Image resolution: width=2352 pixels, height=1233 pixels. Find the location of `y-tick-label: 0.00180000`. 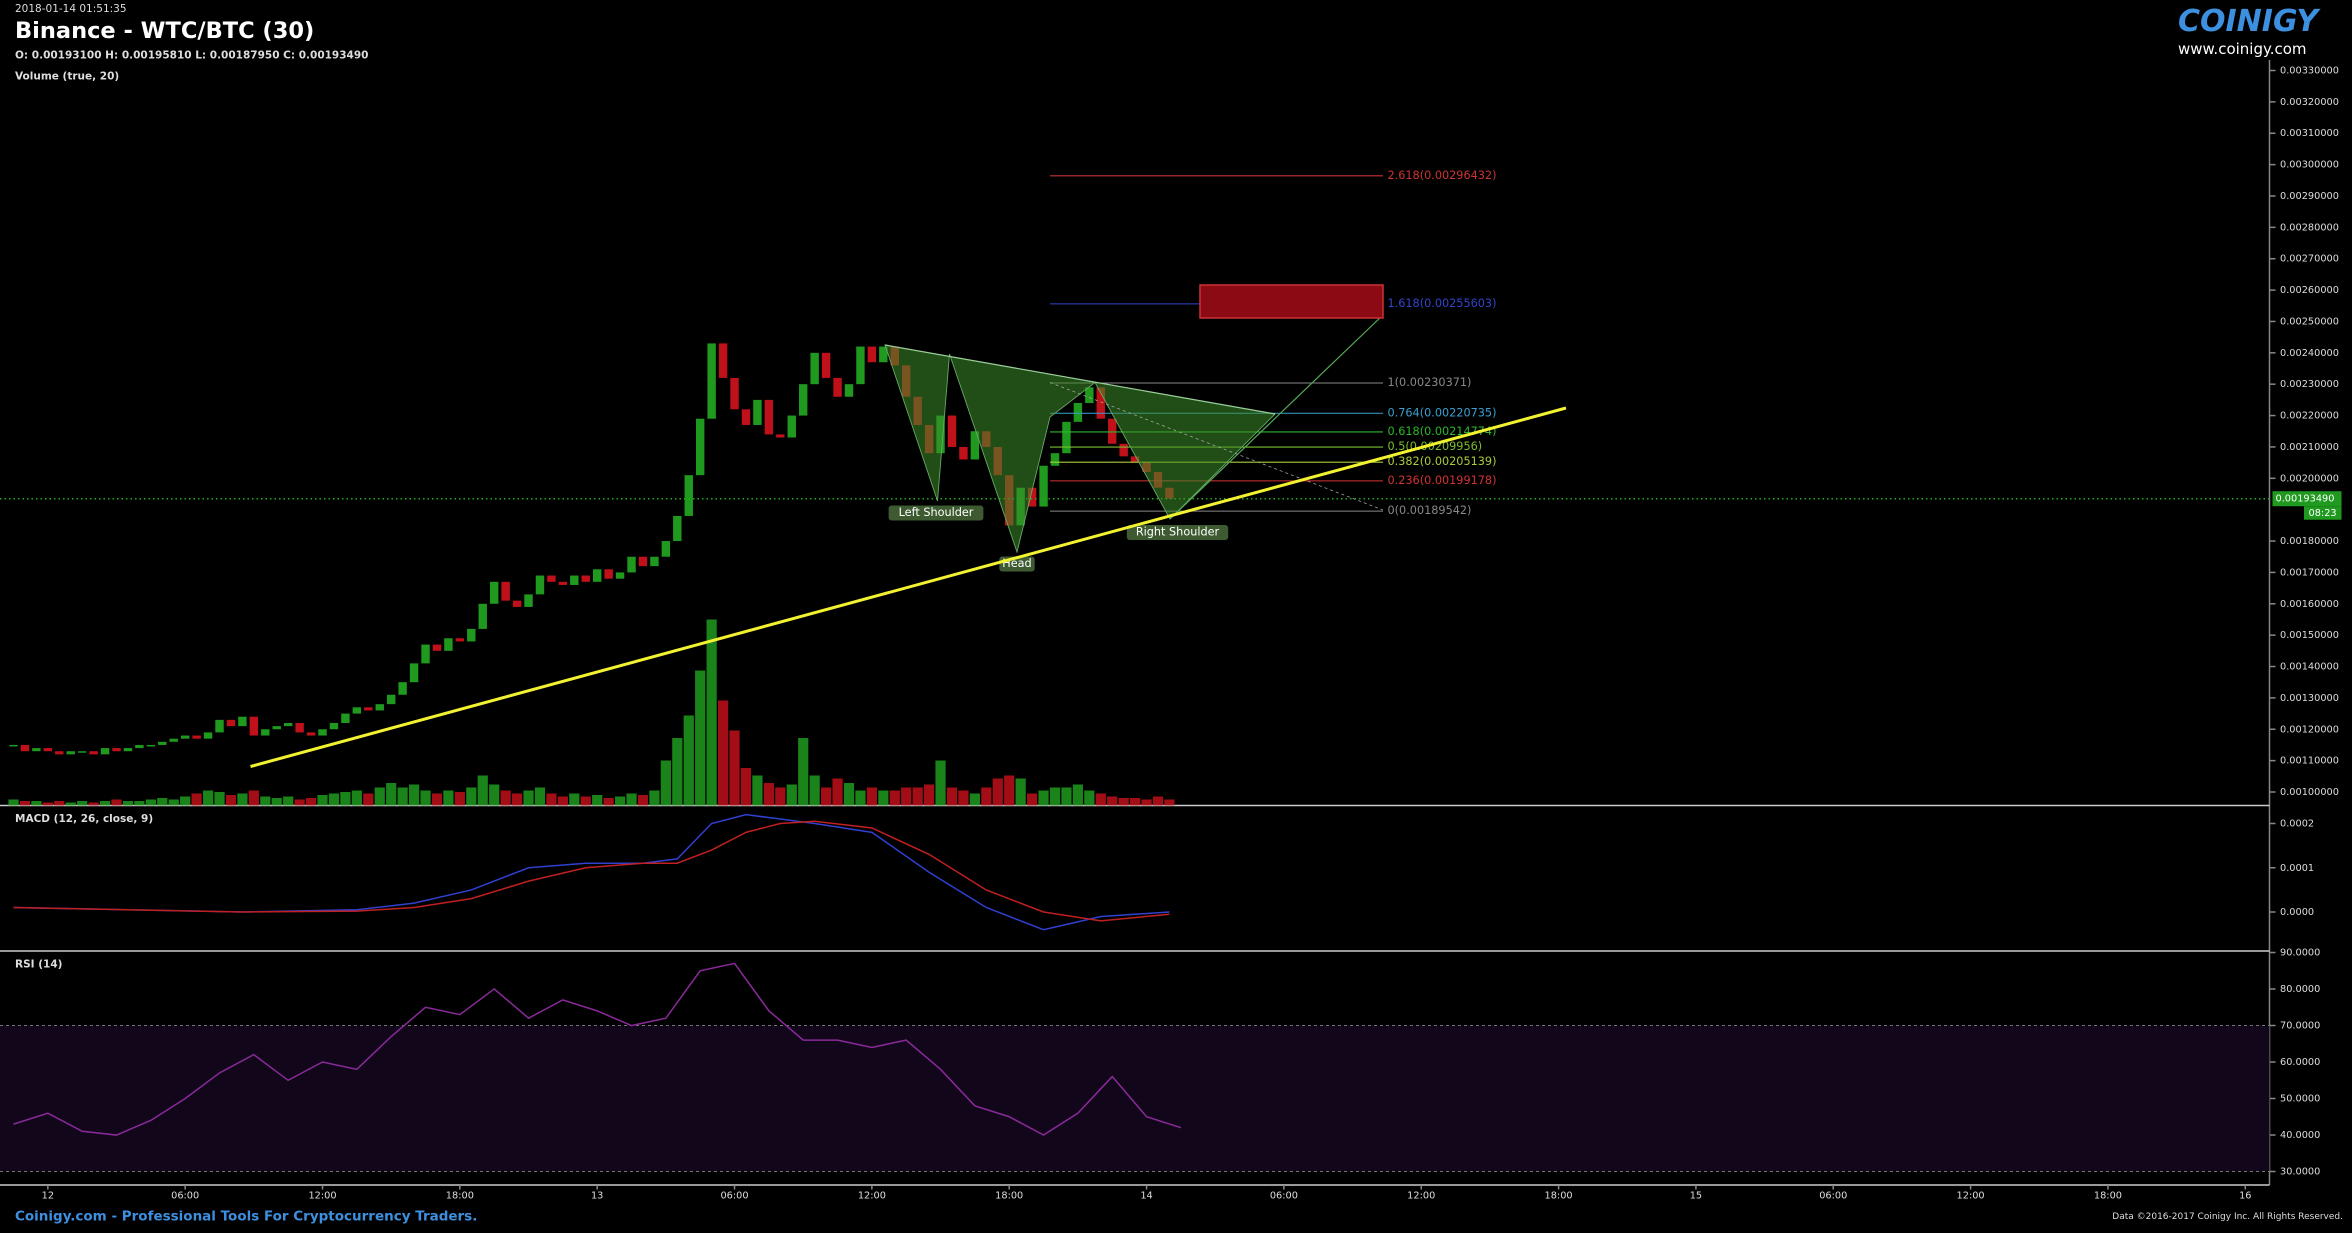

y-tick-label: 0.00180000 is located at coordinates (2309, 541).